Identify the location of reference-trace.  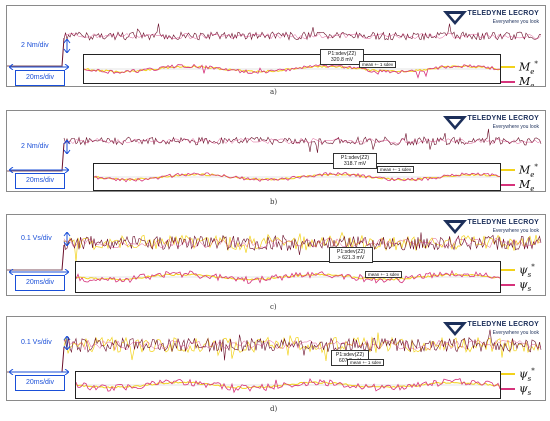
(302, 246).